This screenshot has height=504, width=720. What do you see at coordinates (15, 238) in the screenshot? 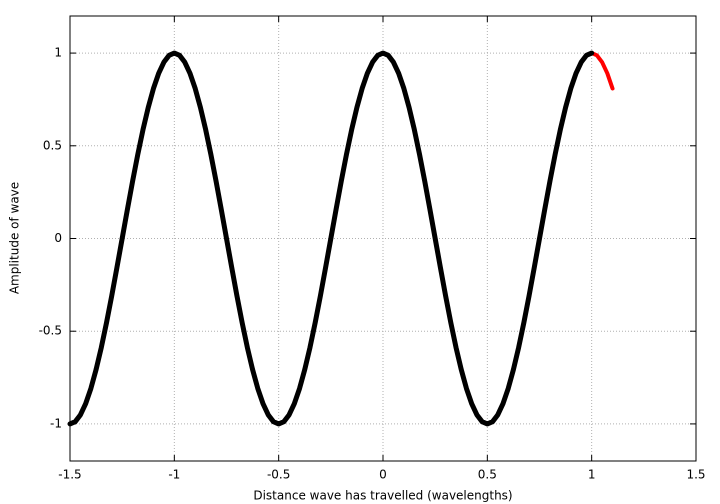
I see `y-axis-label: Amplitude of wave` at bounding box center [15, 238].